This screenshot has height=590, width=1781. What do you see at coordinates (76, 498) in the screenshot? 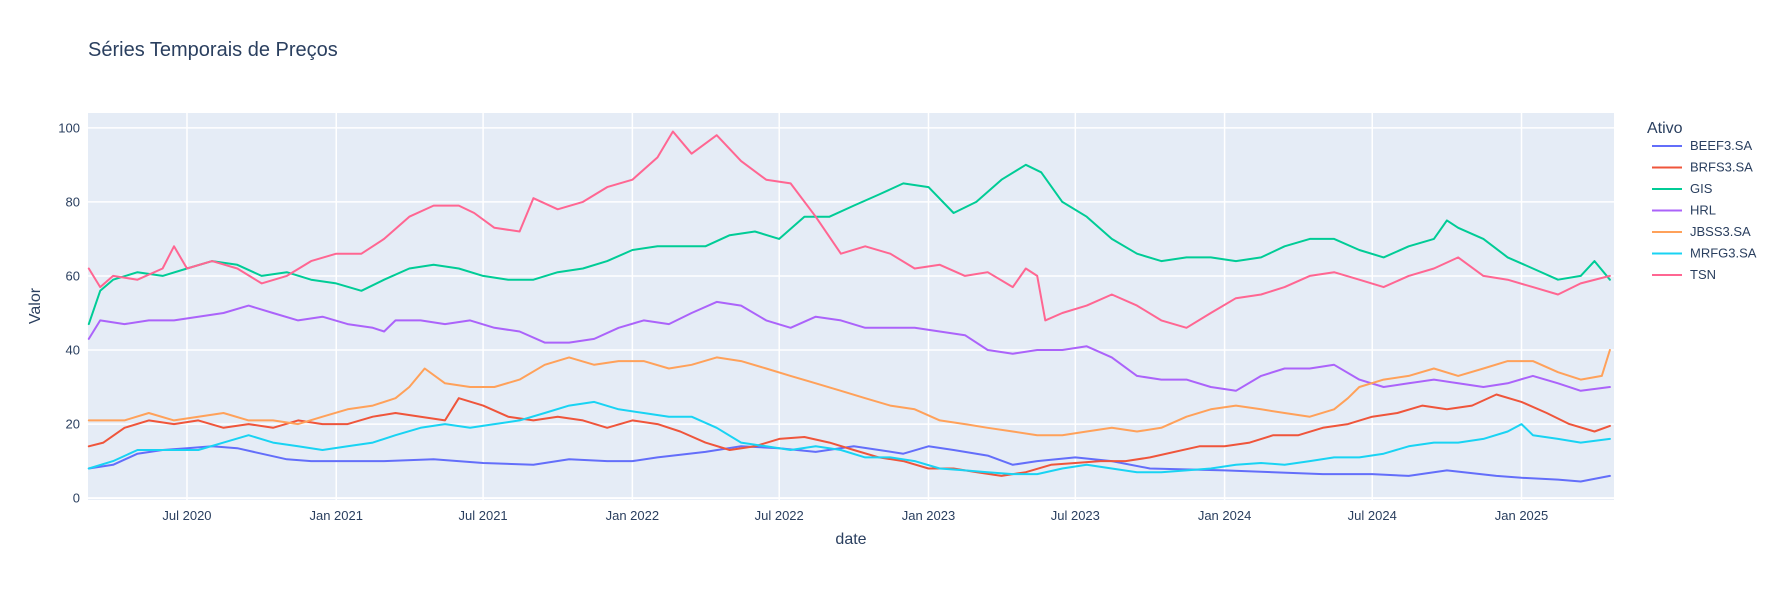
I see `y-tick-label: 0` at bounding box center [76, 498].